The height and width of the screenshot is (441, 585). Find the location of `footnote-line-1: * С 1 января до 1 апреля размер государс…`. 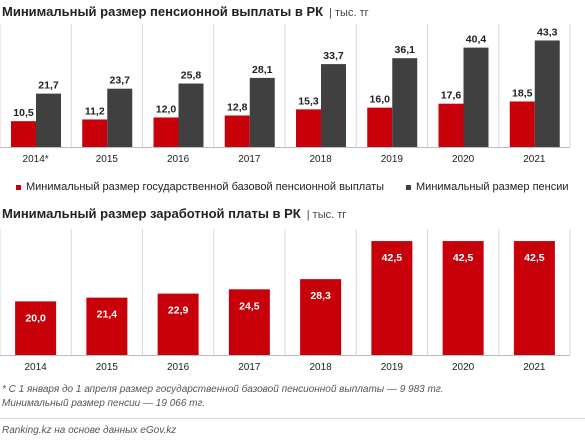

footnote-line-1: * С 1 января до 1 апреля размер государс… is located at coordinates (223, 389).